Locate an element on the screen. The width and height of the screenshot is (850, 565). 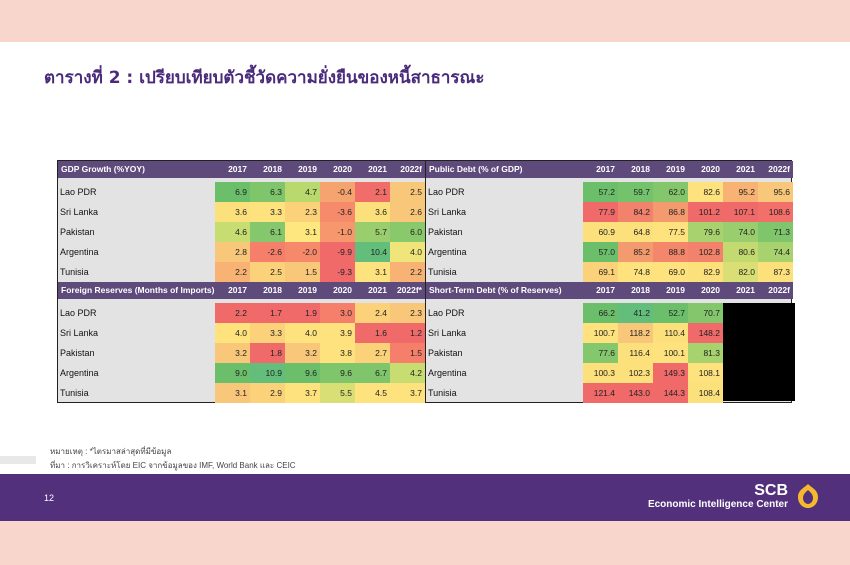
table-cell: 2.5 is located at coordinates (267, 272).